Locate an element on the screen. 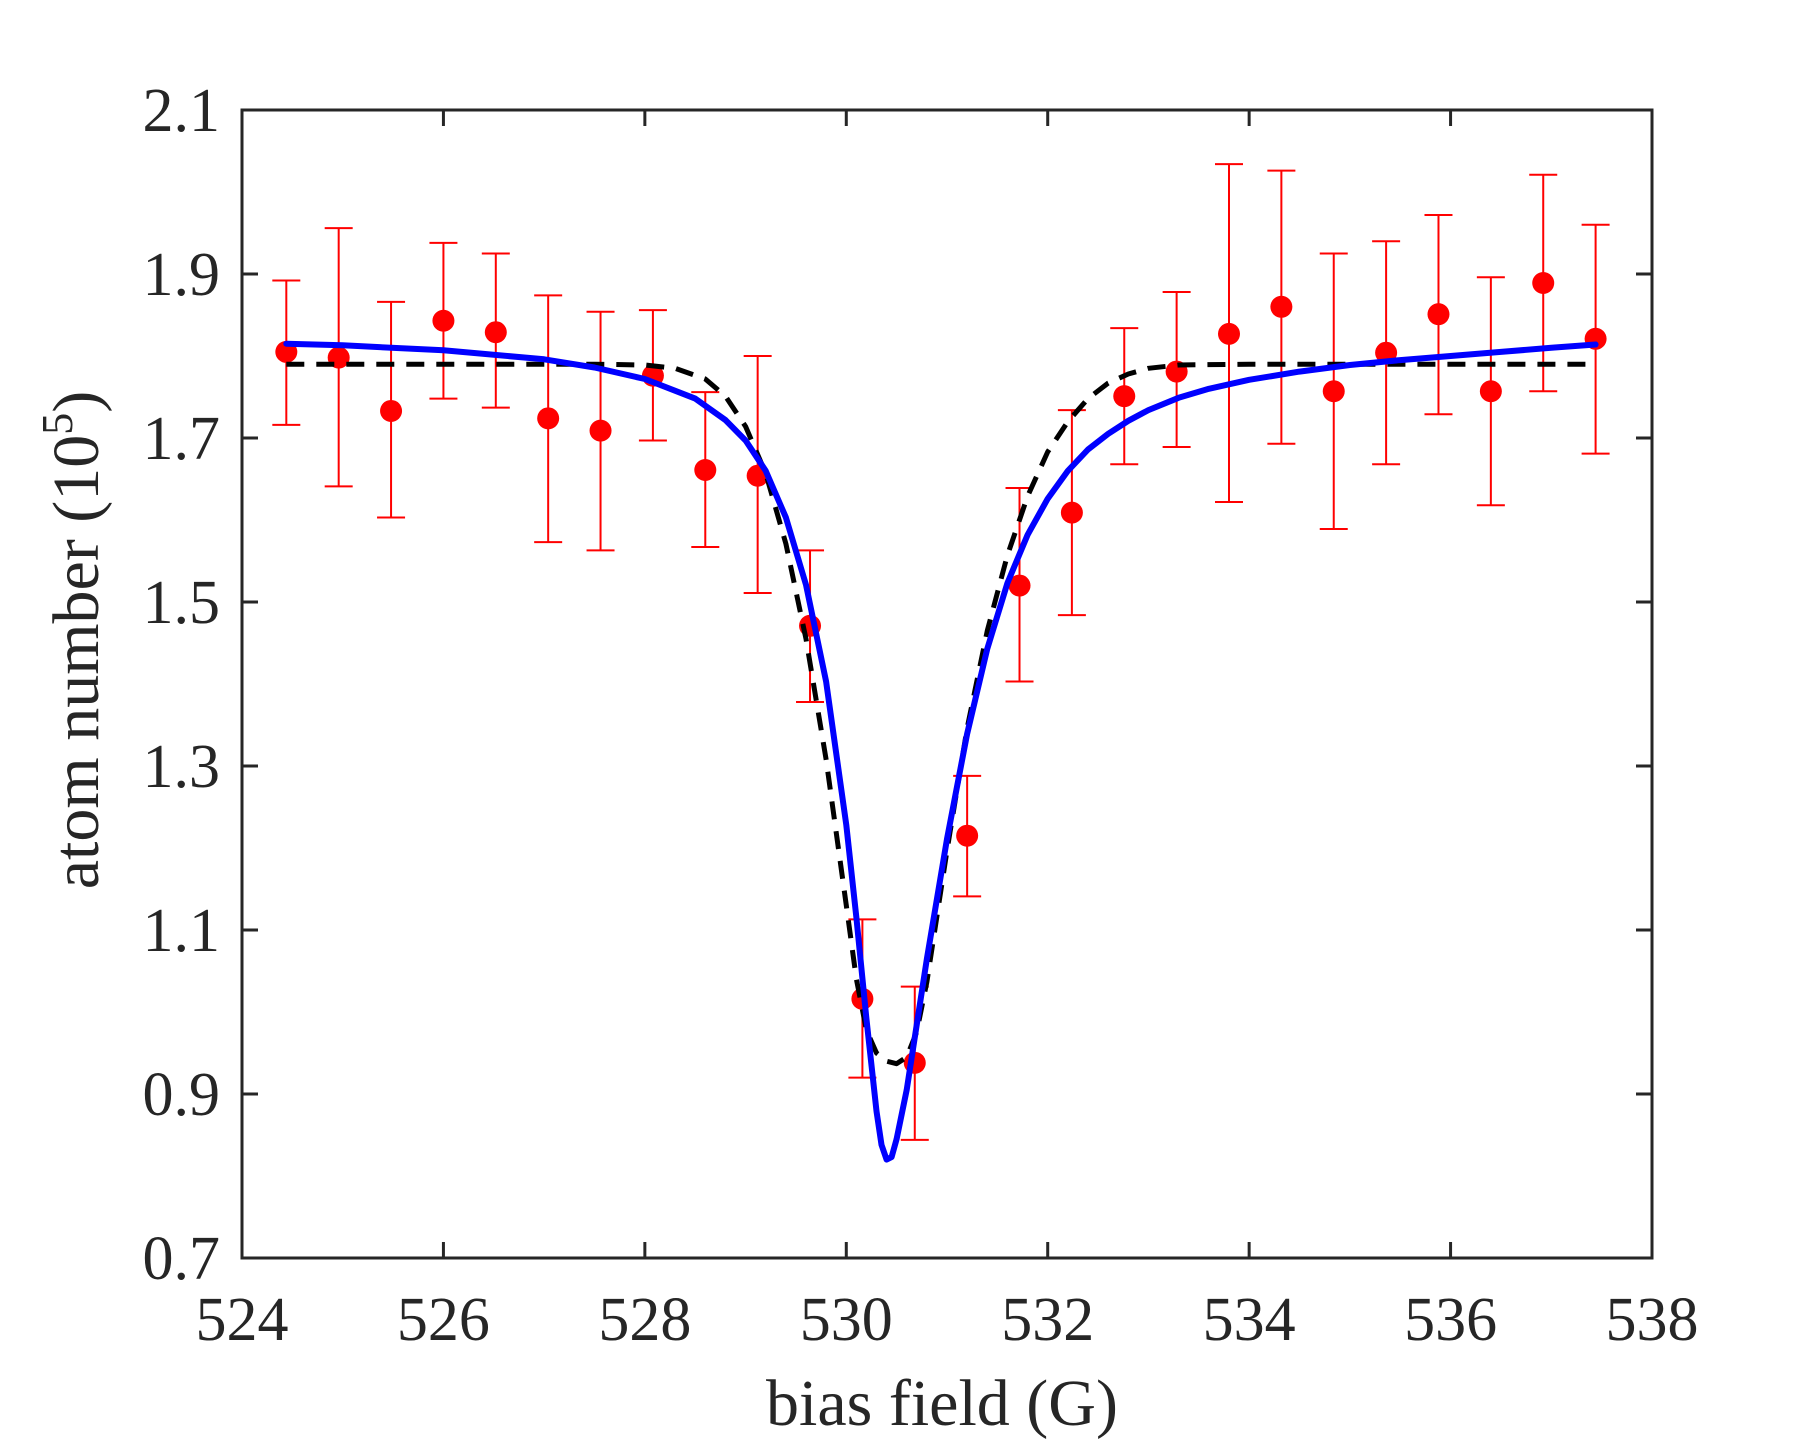 The width and height of the screenshot is (1800, 1442). x-tick-label: 530 is located at coordinates (846, 1320).